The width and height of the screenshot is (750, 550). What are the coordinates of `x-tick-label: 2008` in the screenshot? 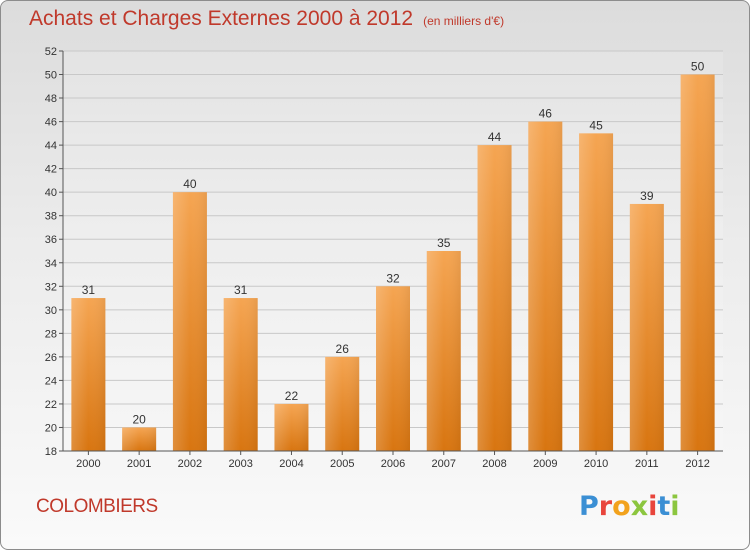 It's located at (494, 464).